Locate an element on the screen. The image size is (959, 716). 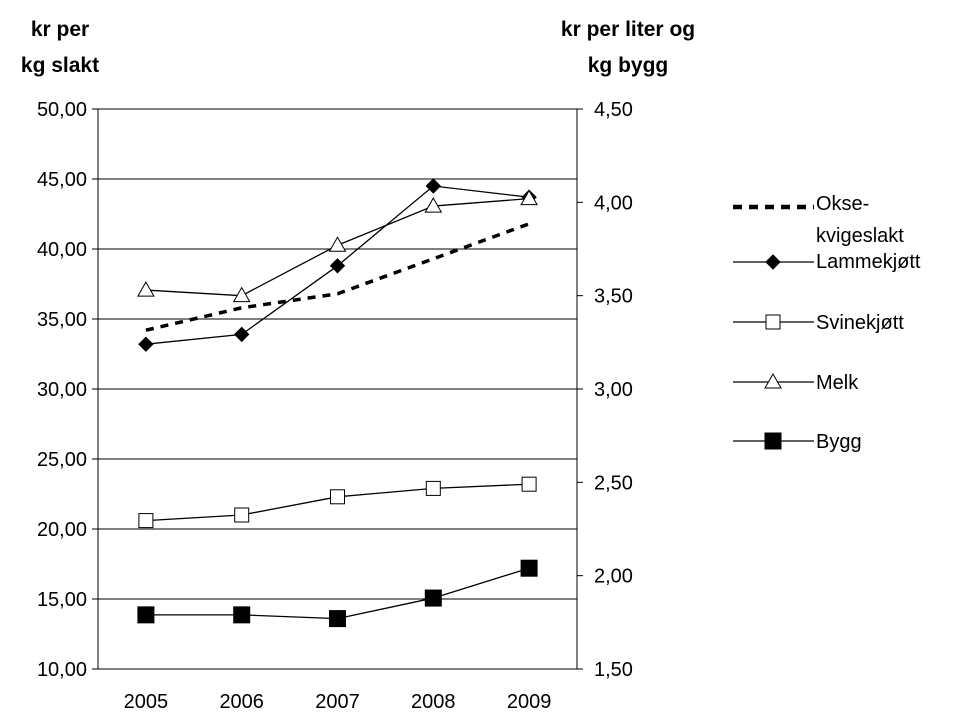
left-y-tick-label: 35,00 is located at coordinates (62, 320).